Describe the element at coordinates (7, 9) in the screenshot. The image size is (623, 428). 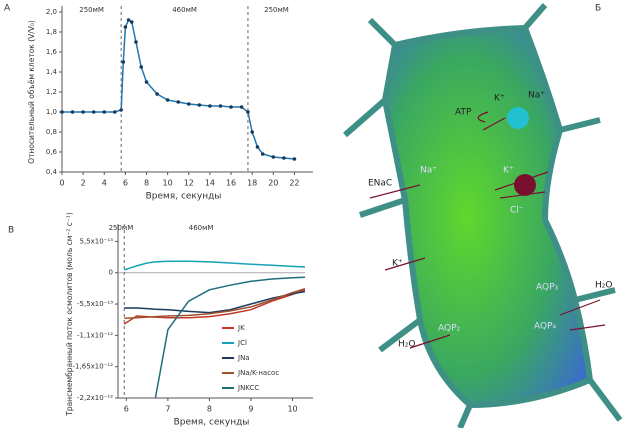
I see `panel-letter: А` at that location.